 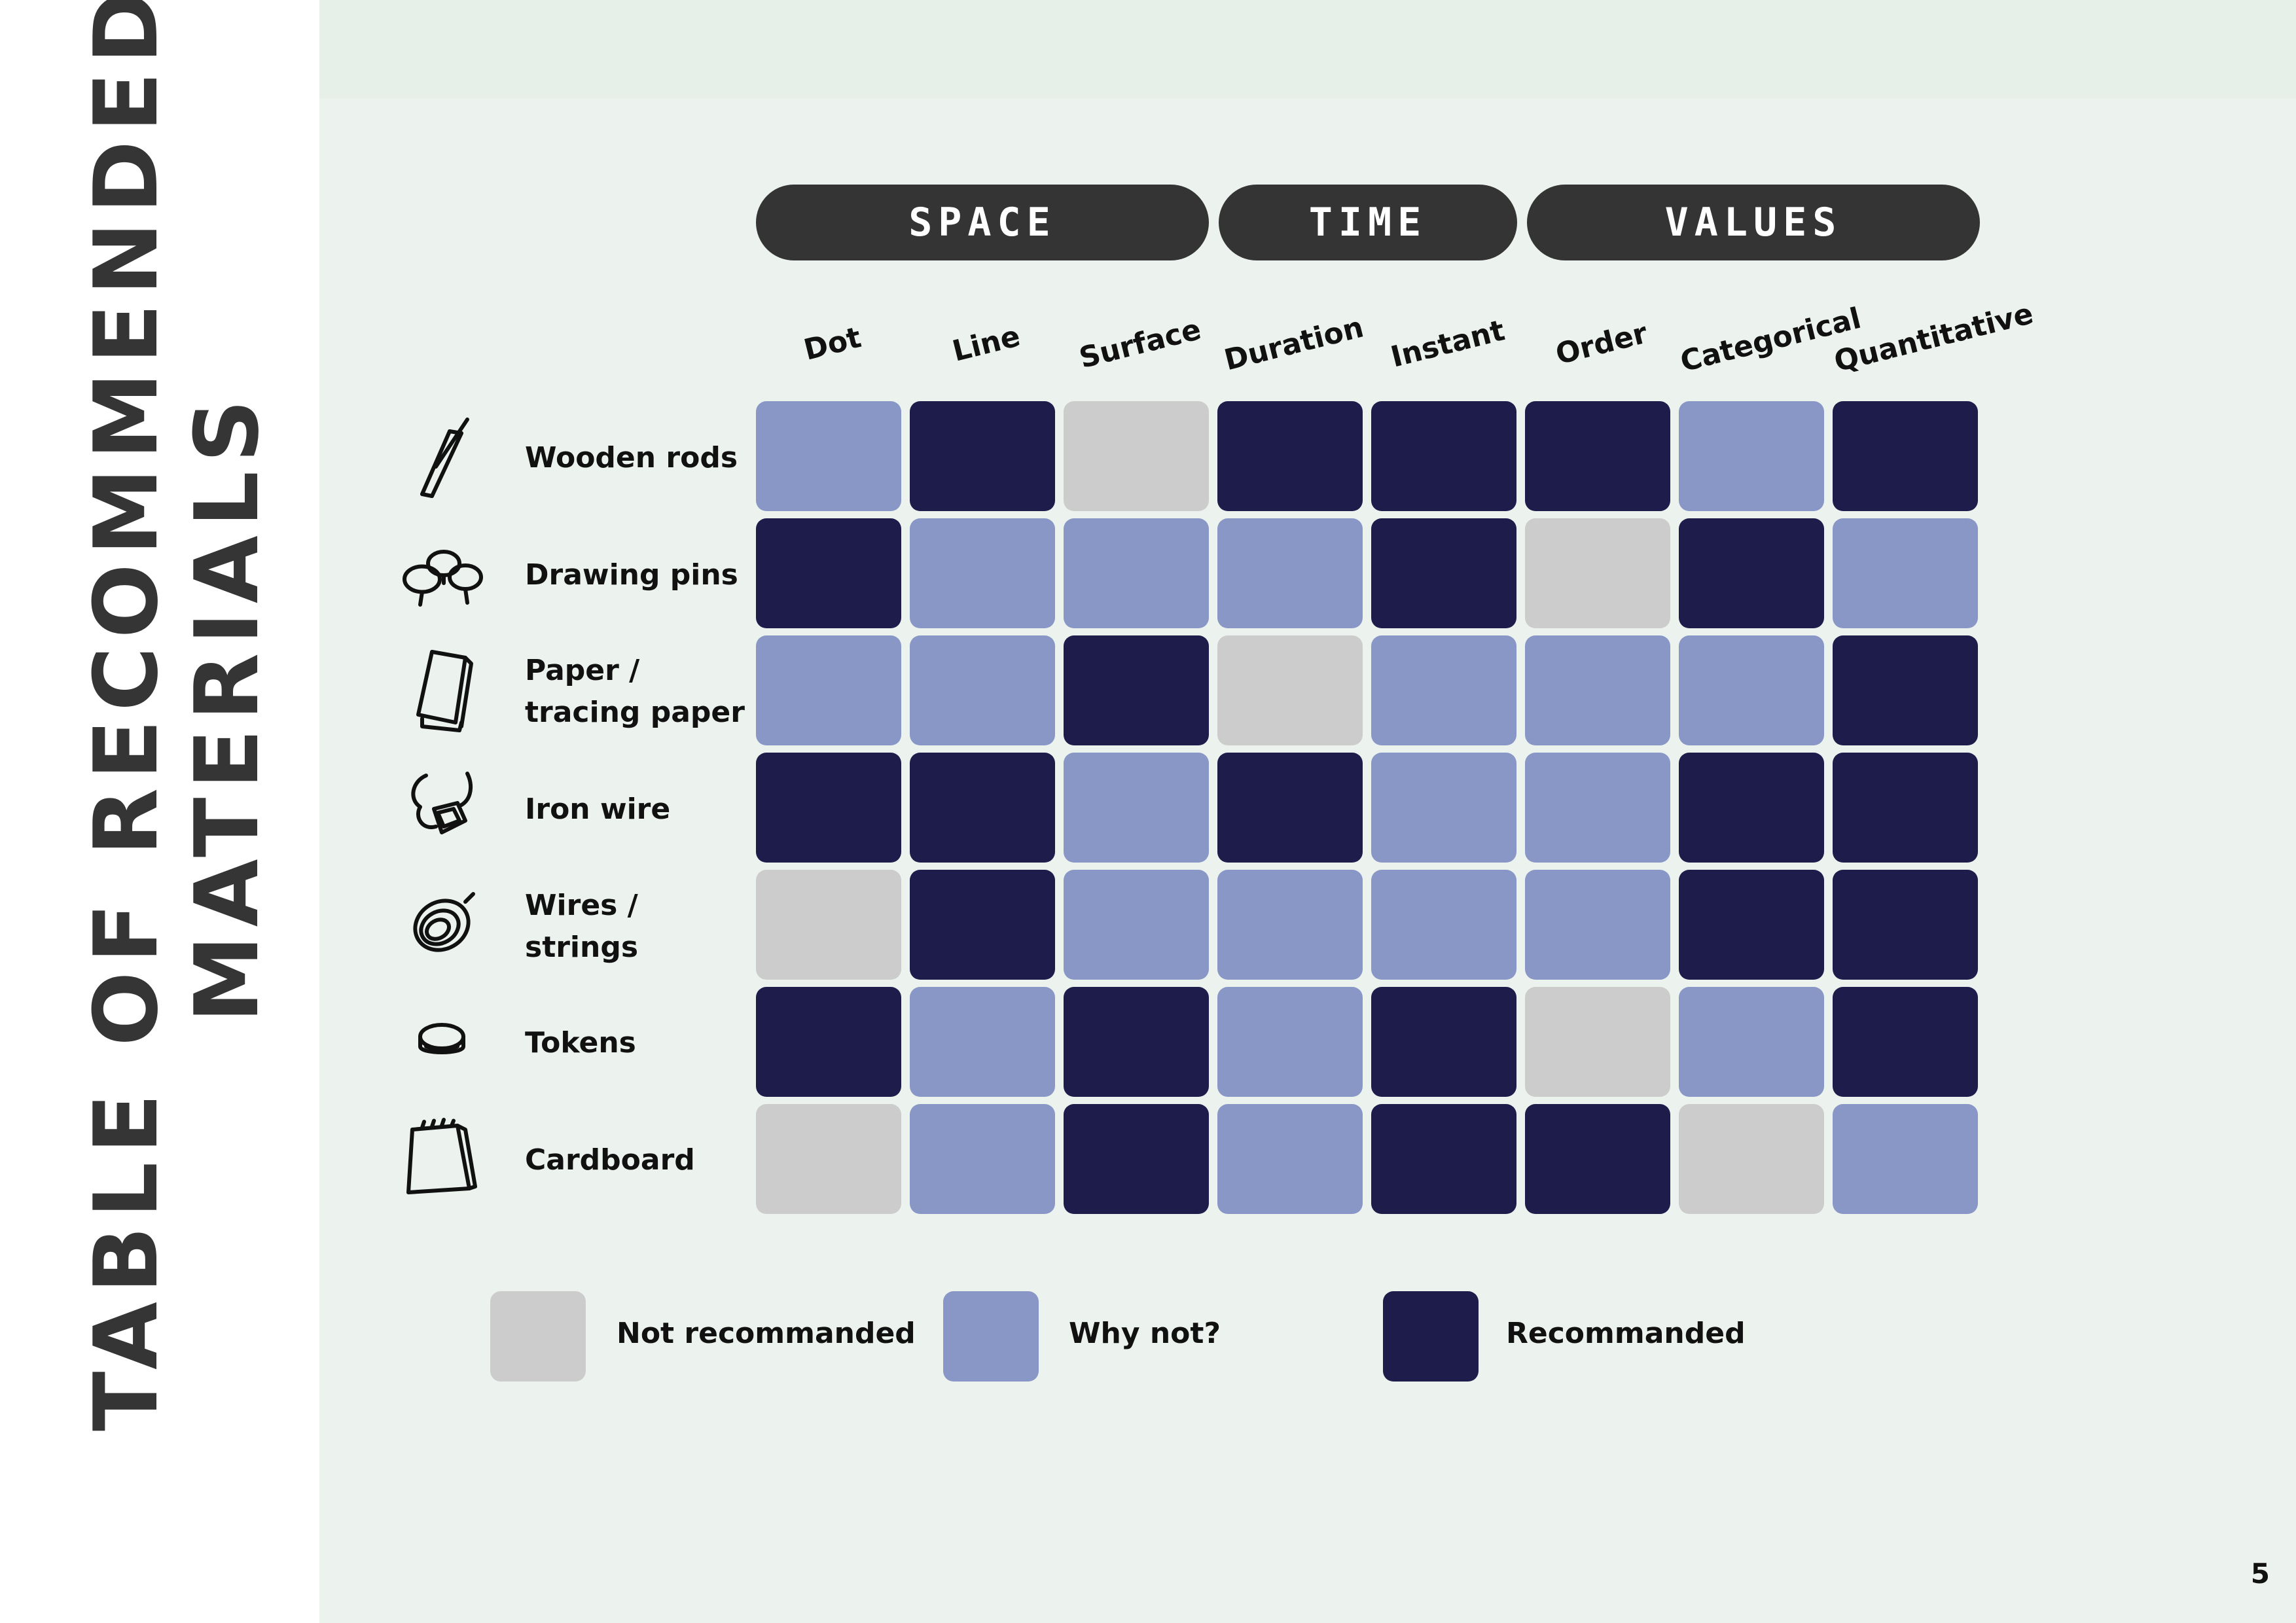 I want to click on legend-swatch-recommended, so click(x=1431, y=1336).